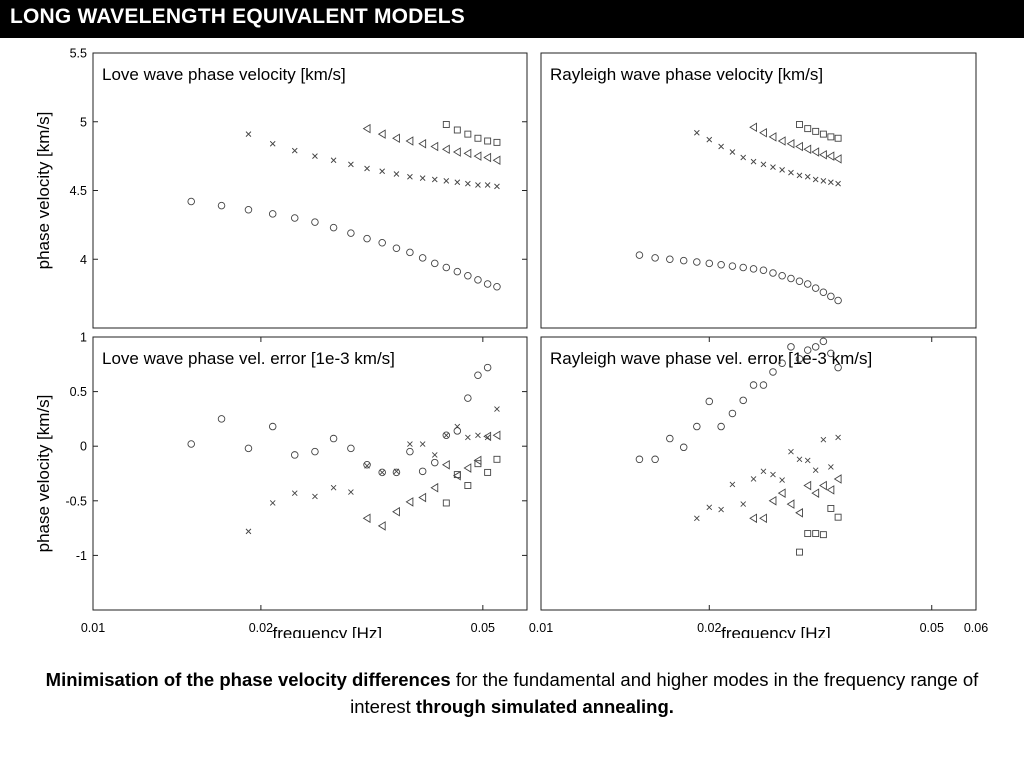 Image resolution: width=1024 pixels, height=768 pixels. I want to click on x-tick-label: 0.02, so click(261, 628).